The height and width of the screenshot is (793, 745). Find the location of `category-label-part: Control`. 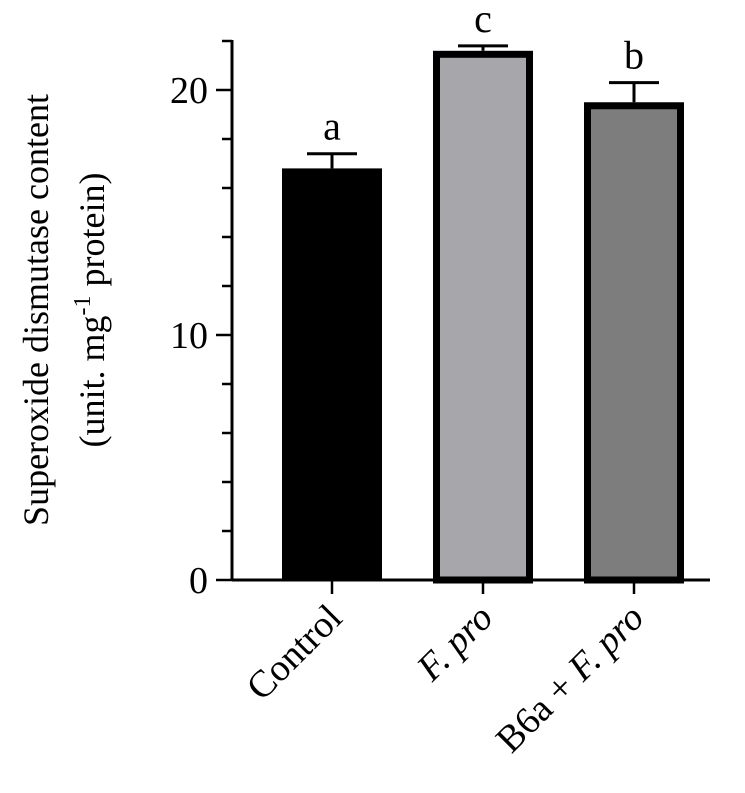

category-label-part: Control is located at coordinates (295, 653).